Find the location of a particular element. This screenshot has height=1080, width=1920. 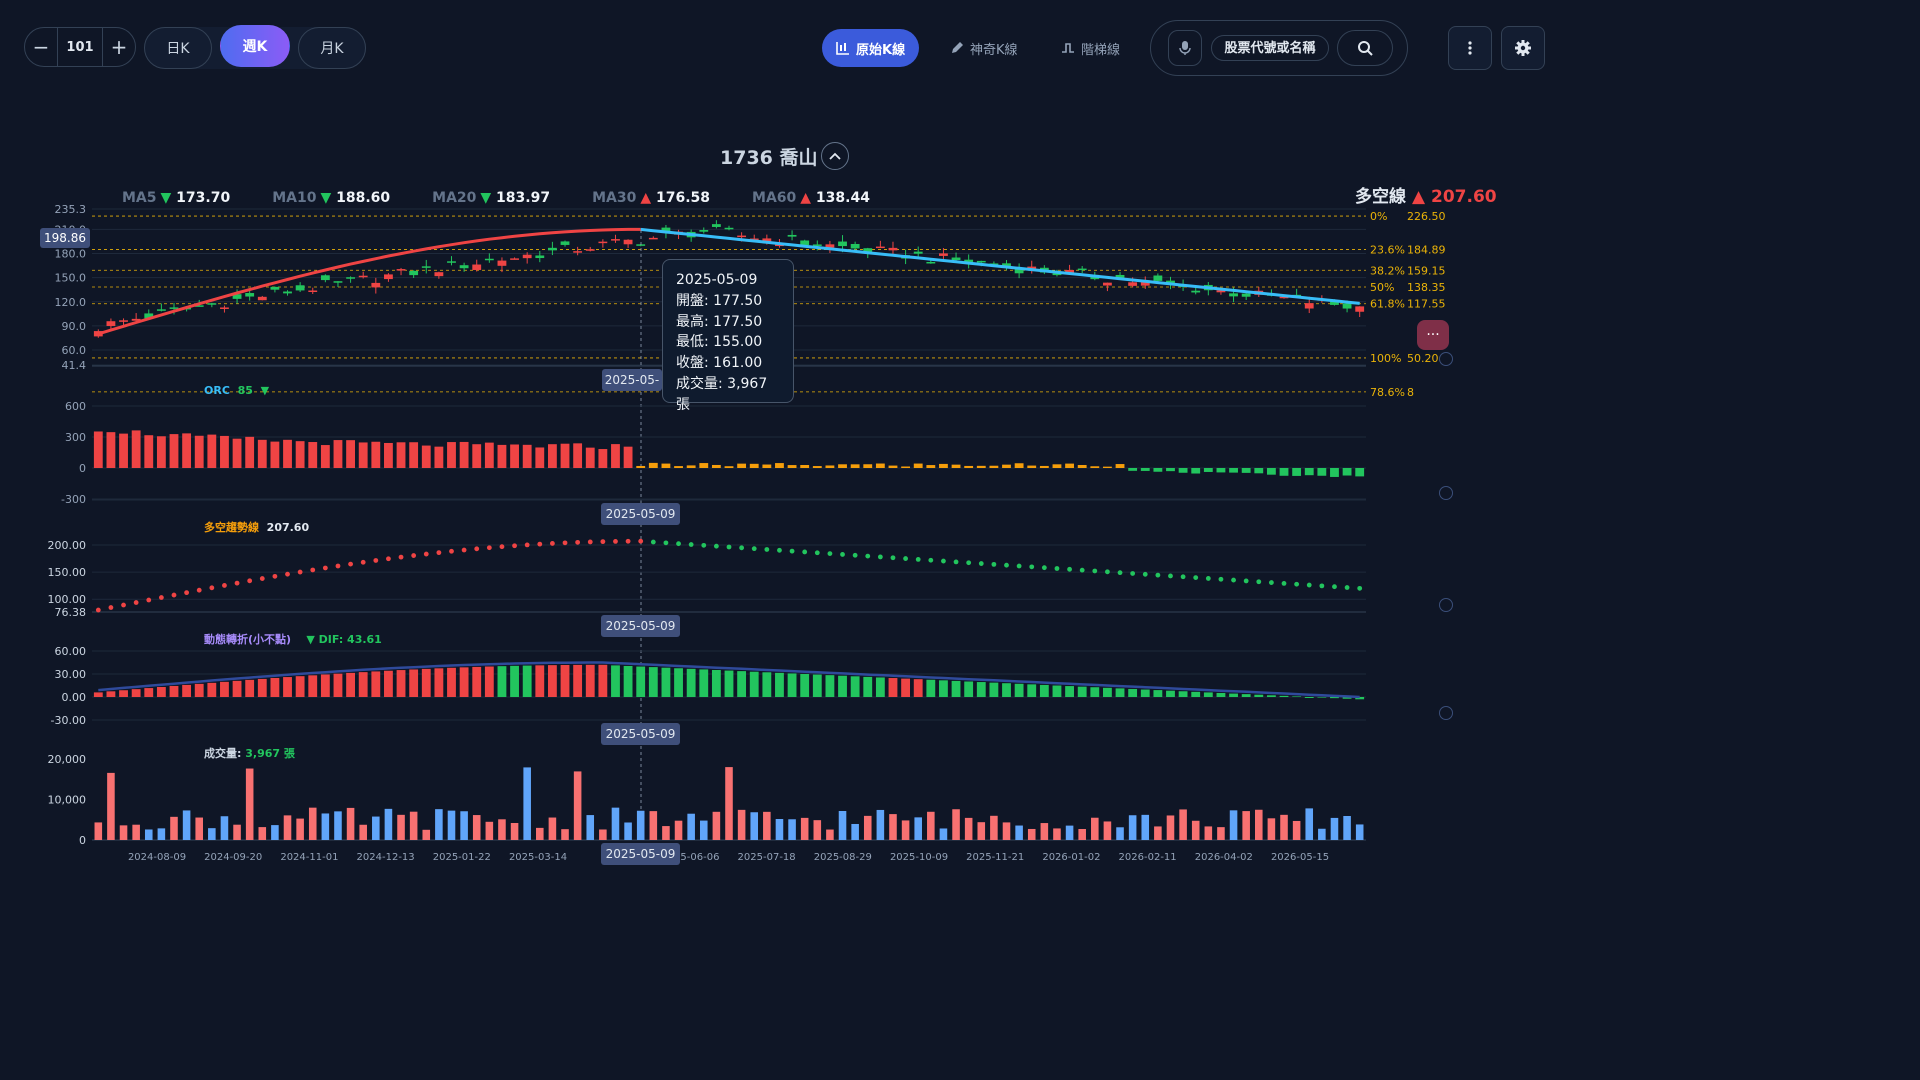

decrement-button: − is located at coordinates (41, 47).